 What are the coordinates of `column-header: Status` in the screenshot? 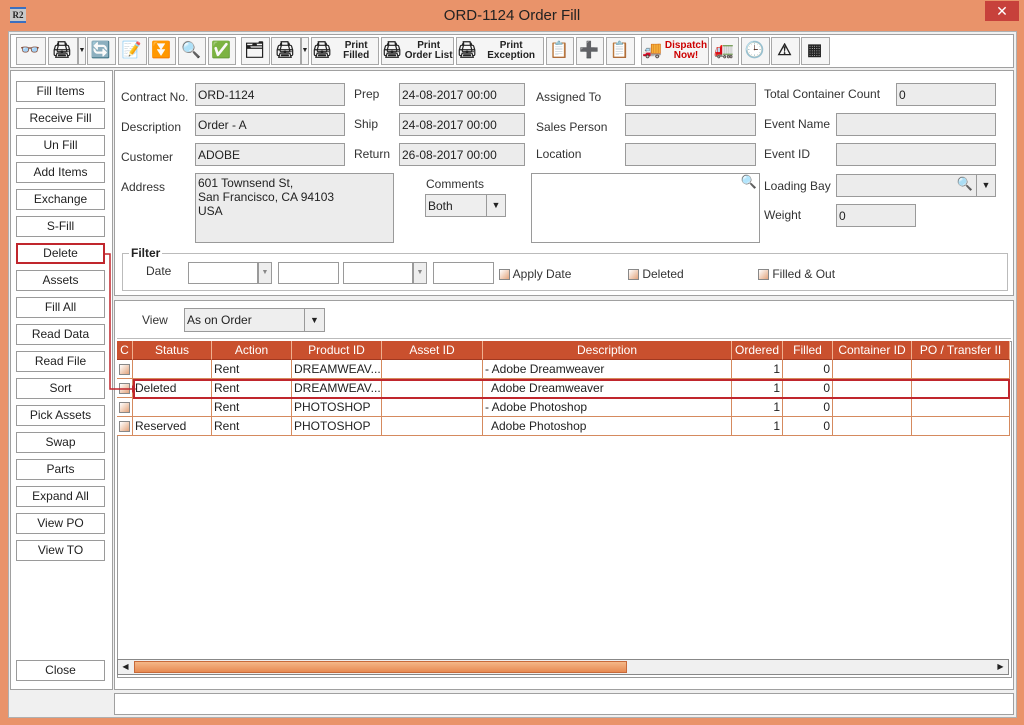 It's located at (172, 350).